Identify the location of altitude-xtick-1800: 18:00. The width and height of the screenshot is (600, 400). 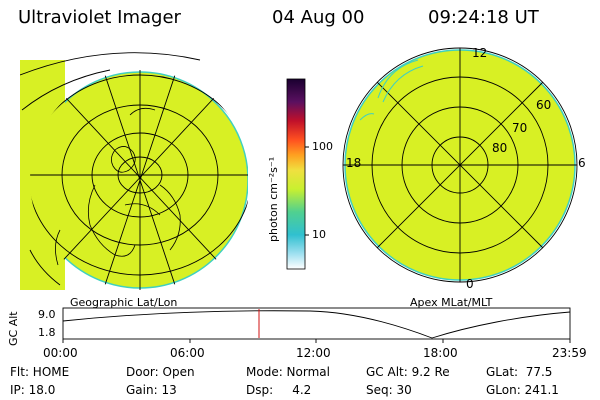
(440, 353).